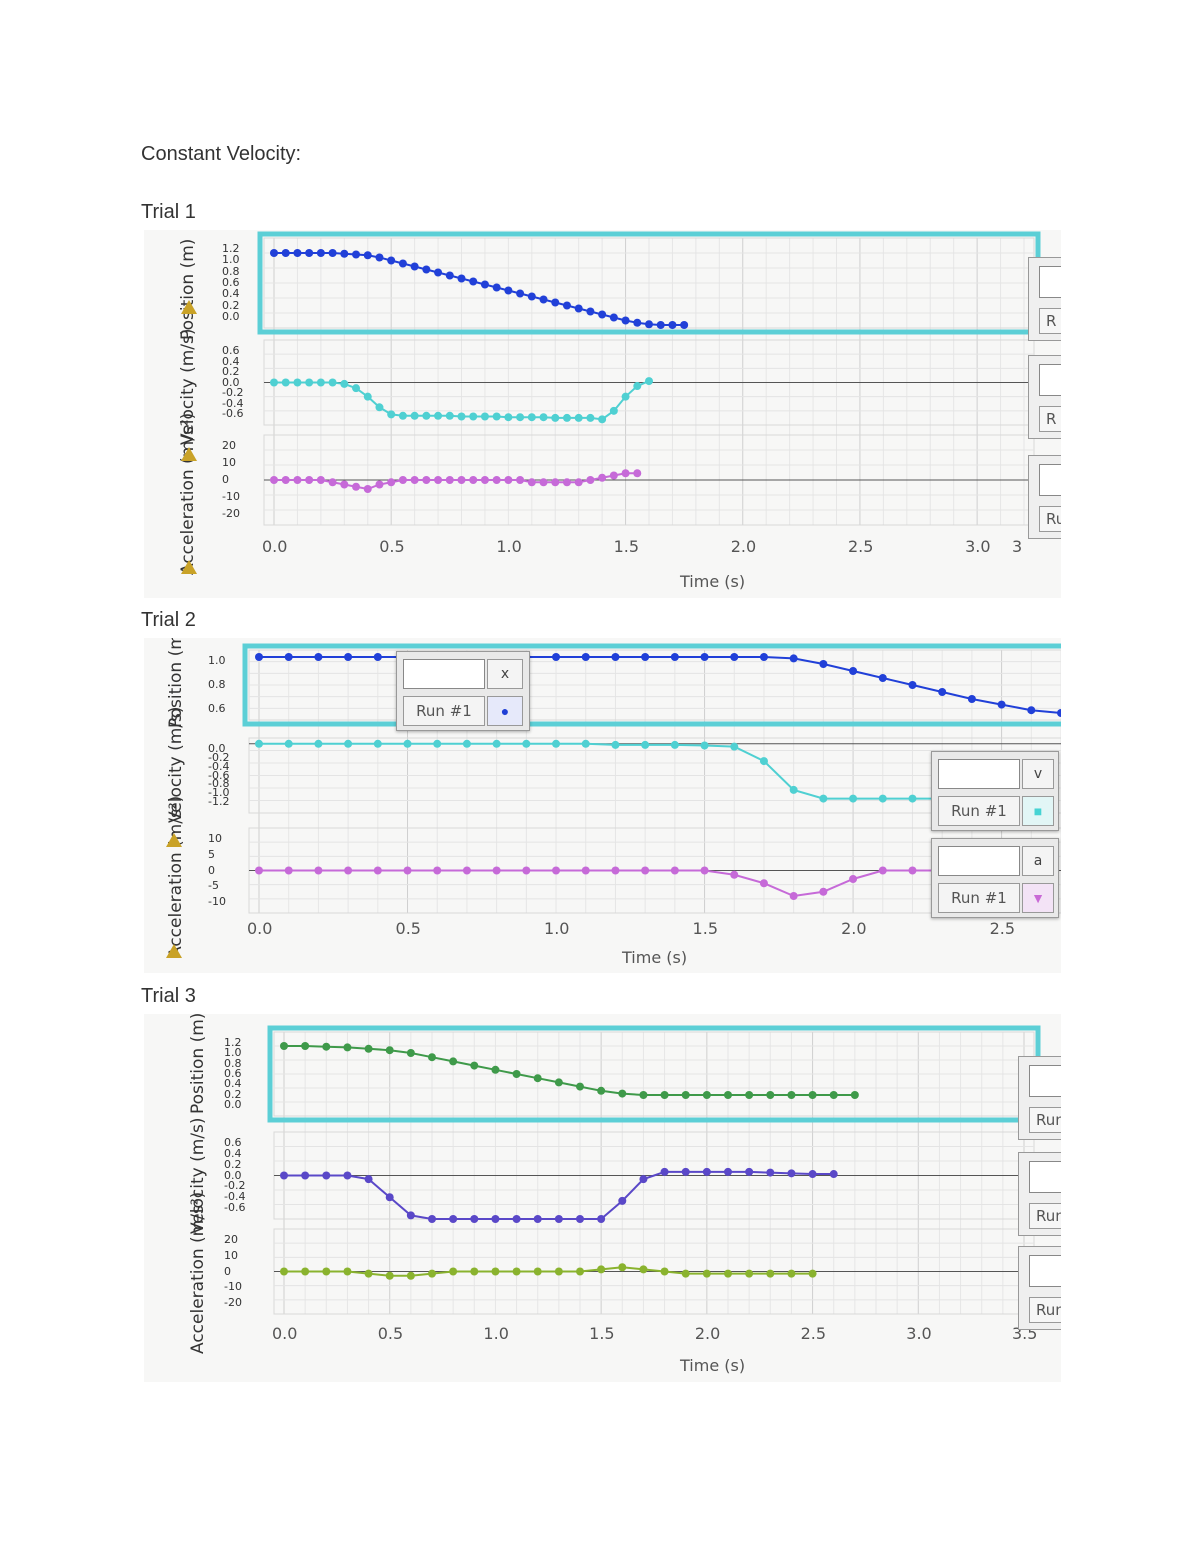  I want to click on legend-variable: a, so click(1038, 861).